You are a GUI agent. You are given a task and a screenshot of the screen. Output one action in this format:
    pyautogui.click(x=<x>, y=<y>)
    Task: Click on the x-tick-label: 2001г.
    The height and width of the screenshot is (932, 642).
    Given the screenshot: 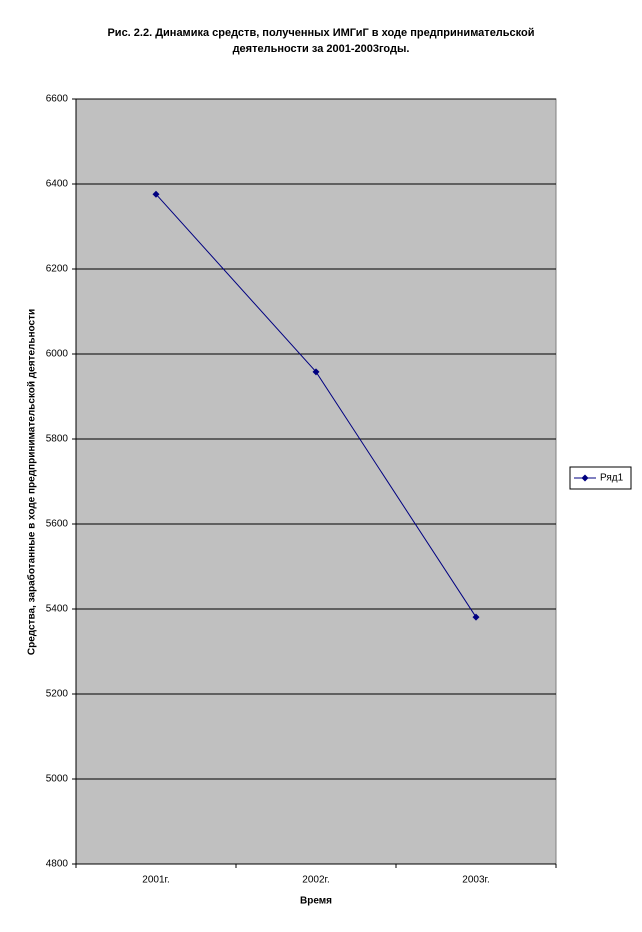 What is the action you would take?
    pyautogui.click(x=155, y=880)
    